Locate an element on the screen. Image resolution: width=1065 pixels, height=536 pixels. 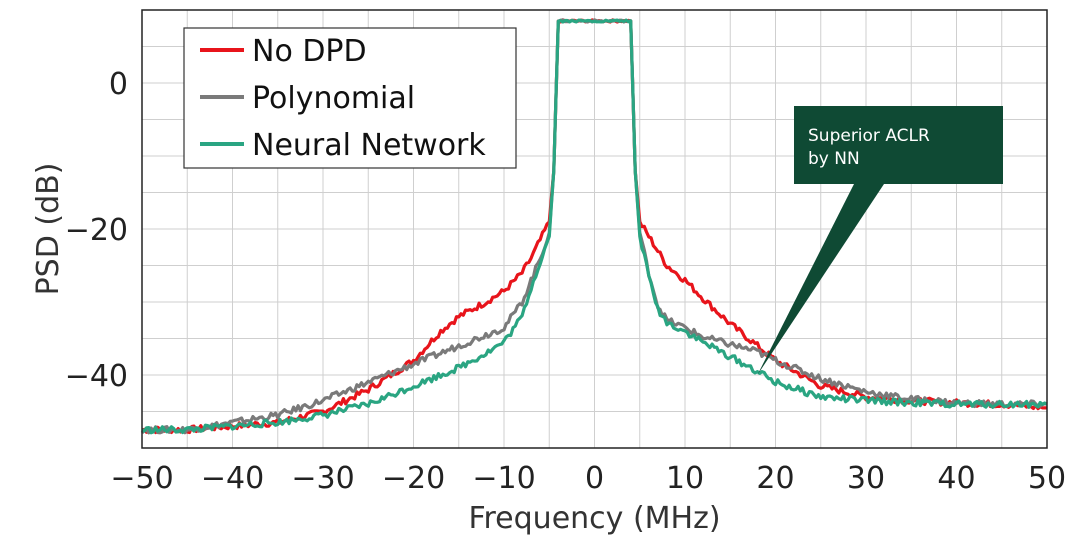
legend-entries: No DPD Polynomial Neural Network is located at coordinates (343, 98).